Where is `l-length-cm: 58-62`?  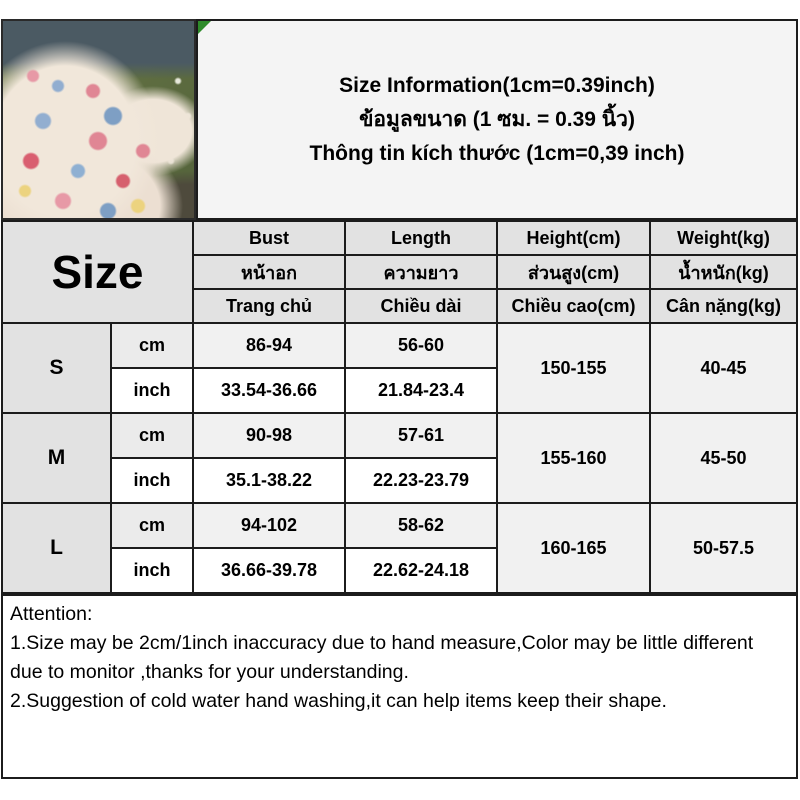
l-length-cm: 58-62 is located at coordinates (421, 525).